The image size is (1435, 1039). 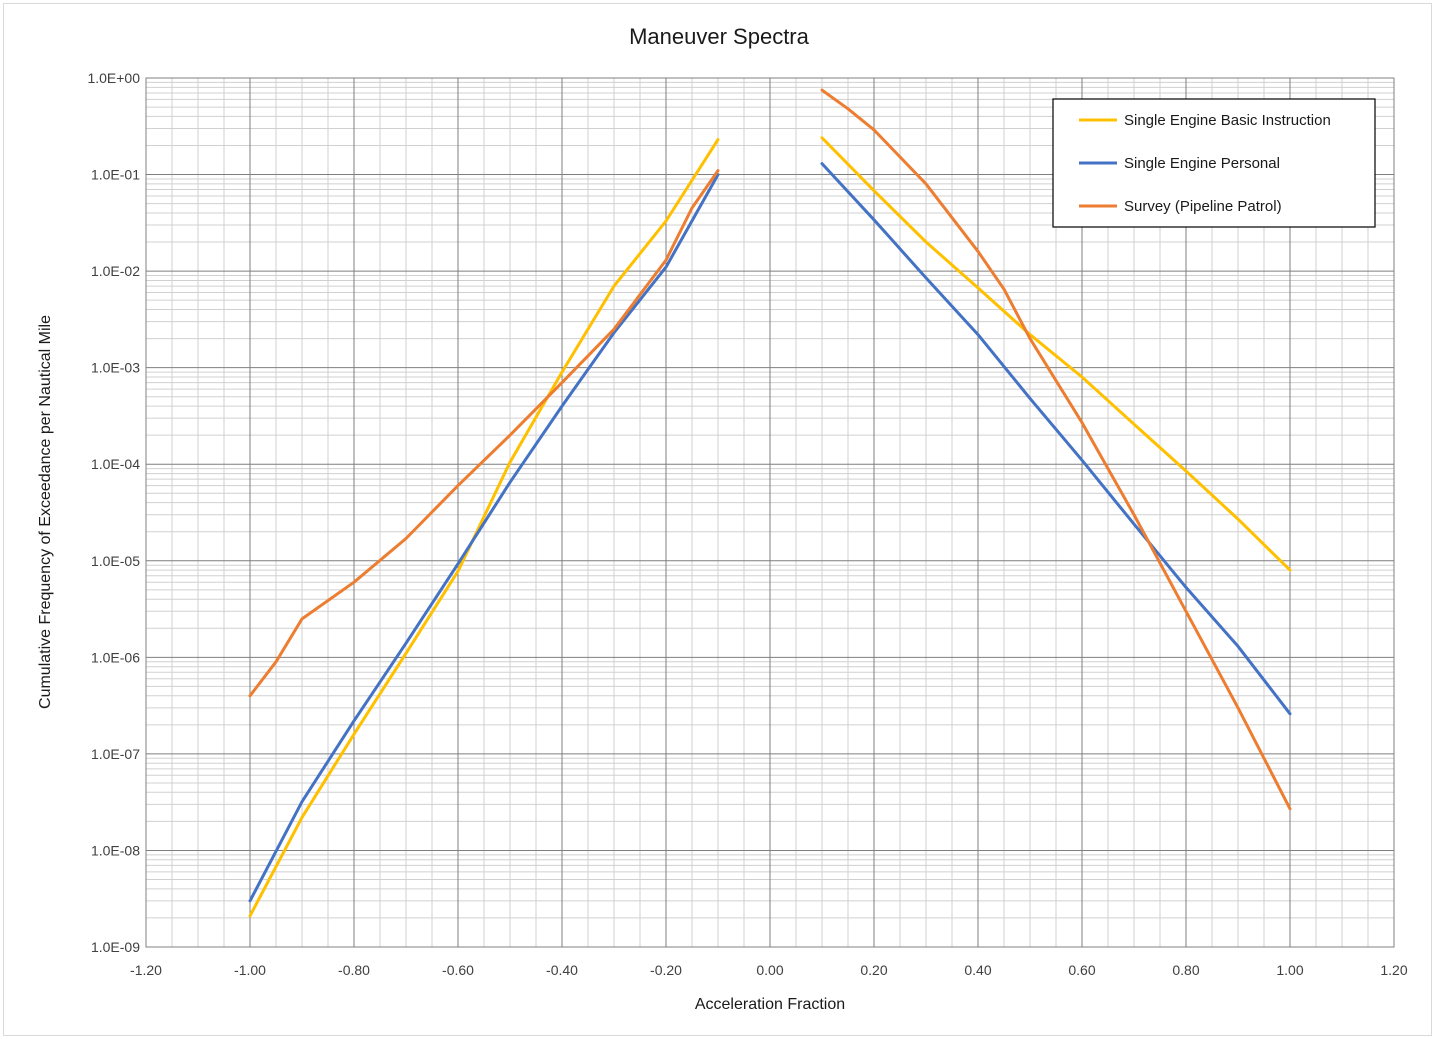 What do you see at coordinates (1081, 970) in the screenshot?
I see `x-tick-label: 0.60` at bounding box center [1081, 970].